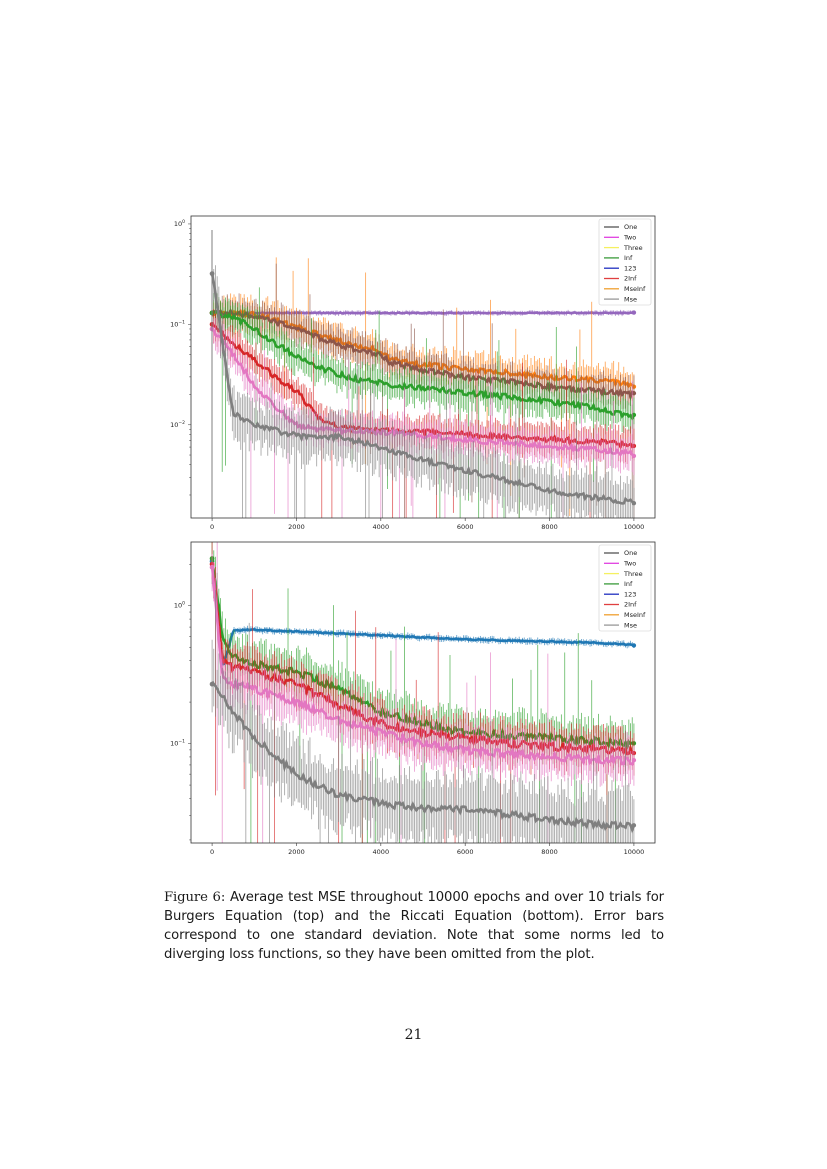  Describe the element at coordinates (423, 612) in the screenshot. I see `series-blue` at that location.